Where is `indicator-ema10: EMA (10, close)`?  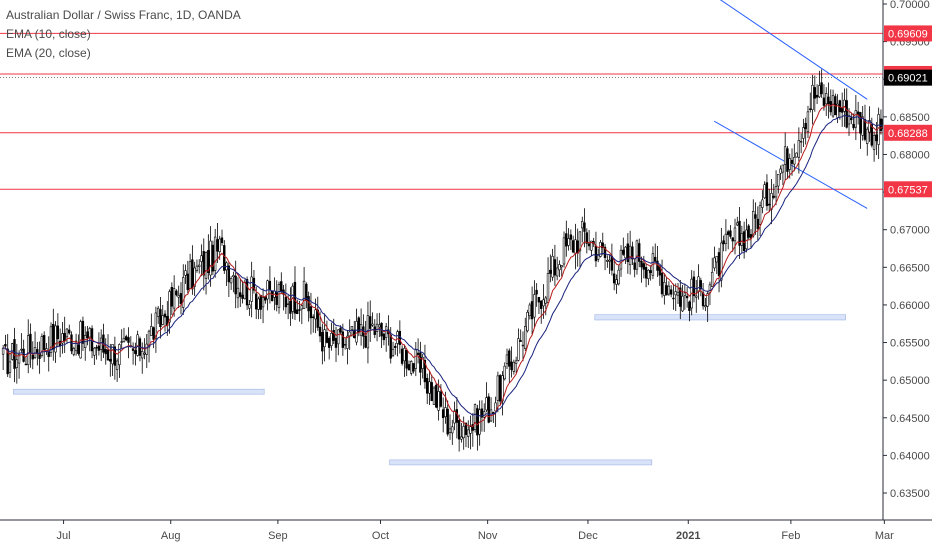 indicator-ema10: EMA (10, close) is located at coordinates (48, 34).